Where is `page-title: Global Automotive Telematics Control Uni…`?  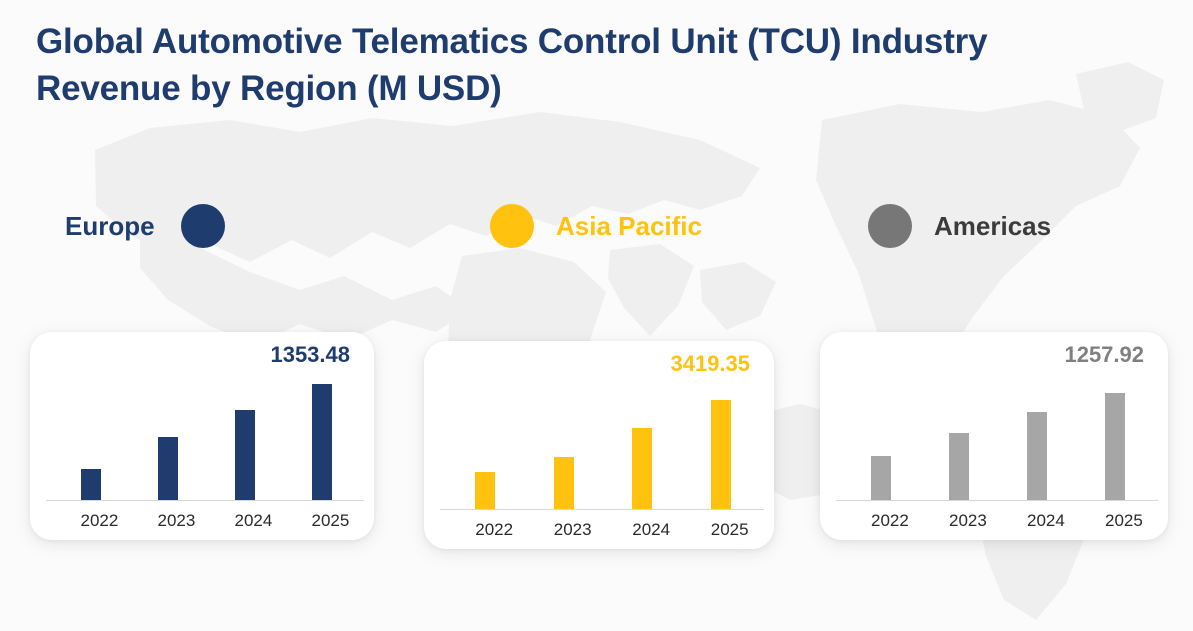
page-title: Global Automotive Telematics Control Uni… is located at coordinates (611, 65).